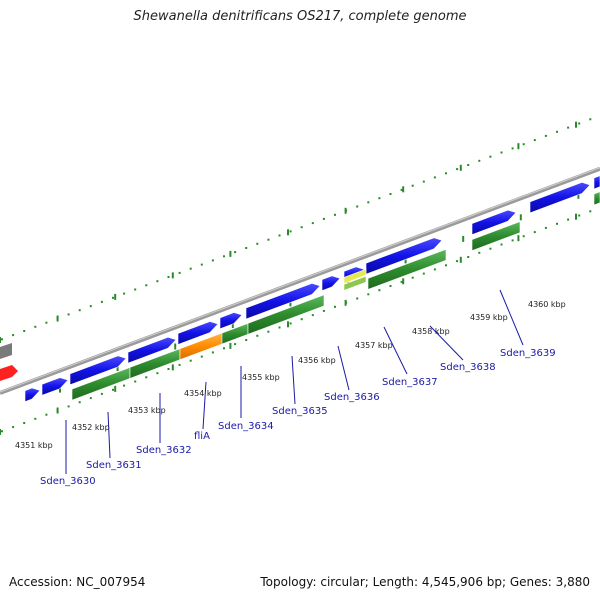 Image resolution: width=600 pixels, height=600 pixels. I want to click on gene-label-group: Sden_3630, so click(68, 453).